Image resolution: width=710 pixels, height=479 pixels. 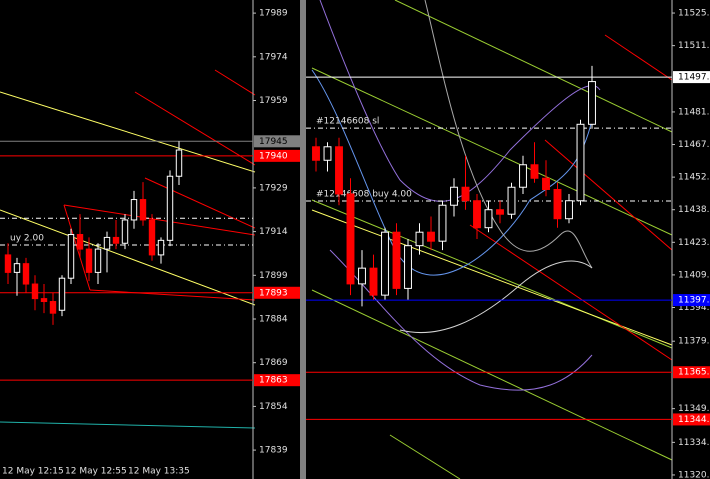 What do you see at coordinates (273, 363) in the screenshot?
I see `y-tick-label: 17869` at bounding box center [273, 363].